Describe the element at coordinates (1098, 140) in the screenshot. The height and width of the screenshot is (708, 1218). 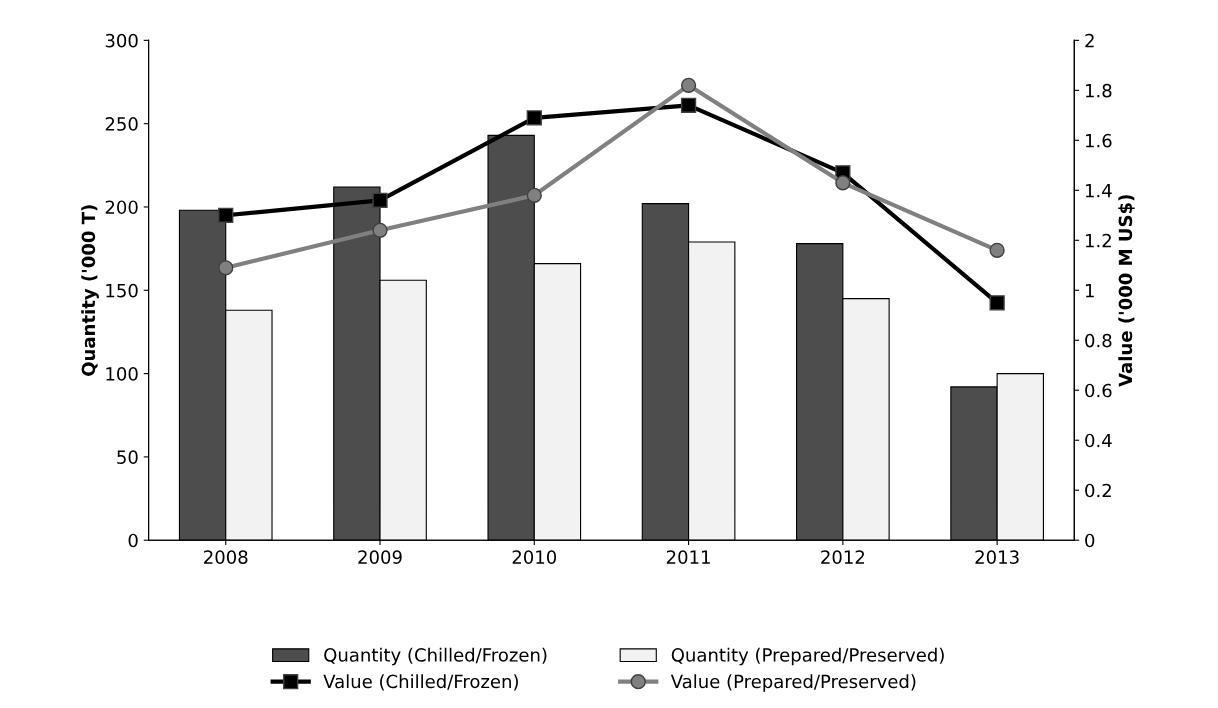
I see `y2-tick-label: 1.6` at that location.